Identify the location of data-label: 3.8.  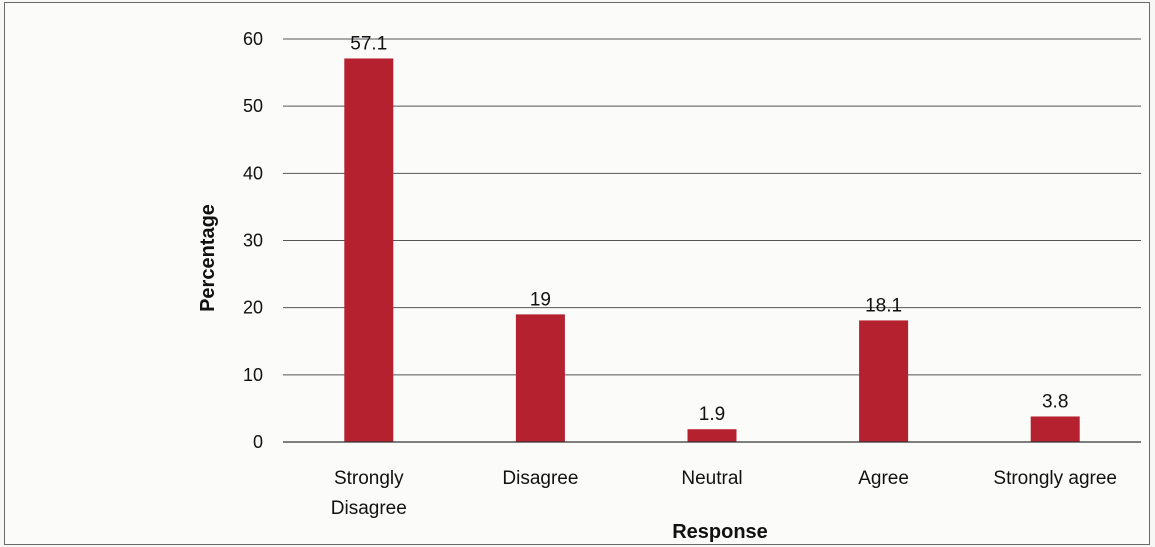
(1055, 401).